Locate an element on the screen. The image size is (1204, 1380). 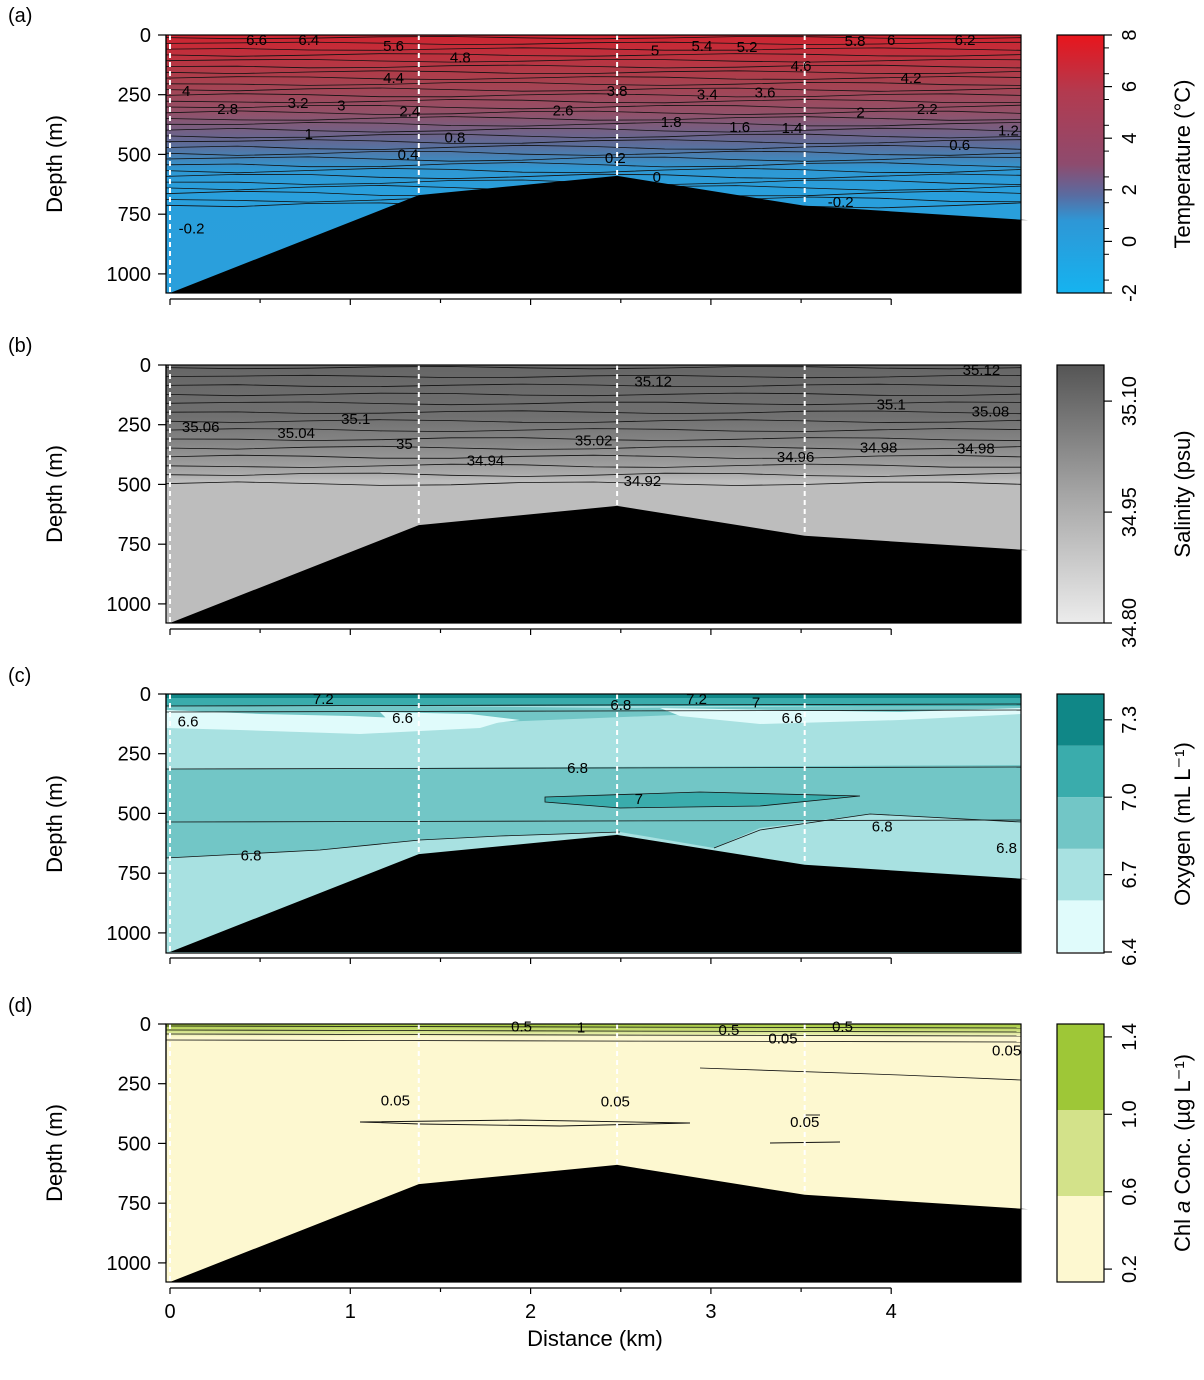
contour-label: 1.6 is located at coordinates (739, 127).